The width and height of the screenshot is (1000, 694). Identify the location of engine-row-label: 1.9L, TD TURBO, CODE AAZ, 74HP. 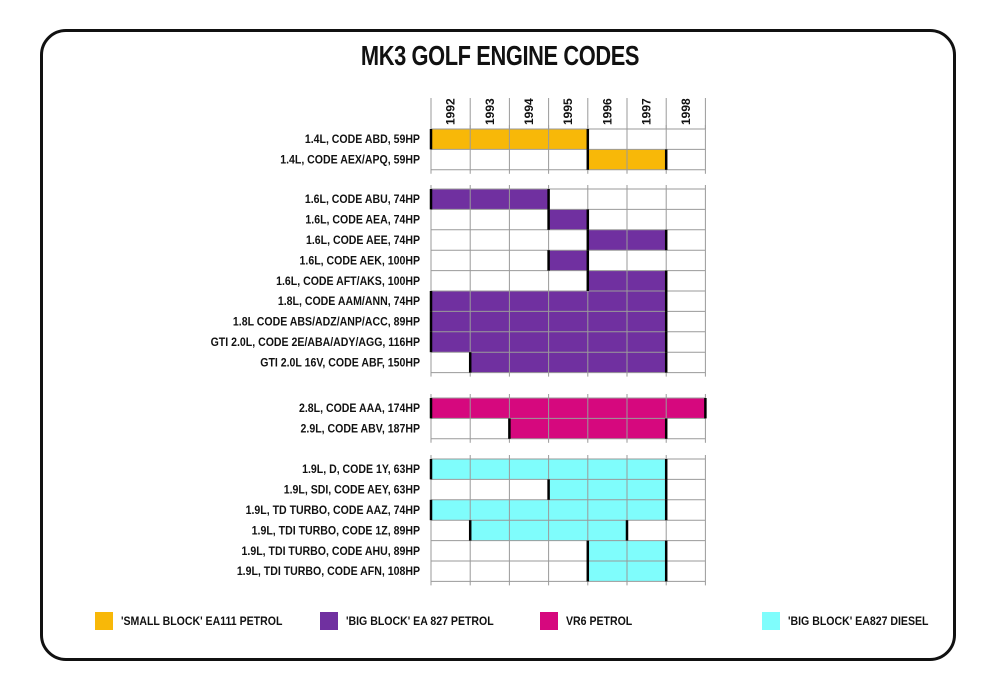
(333, 510).